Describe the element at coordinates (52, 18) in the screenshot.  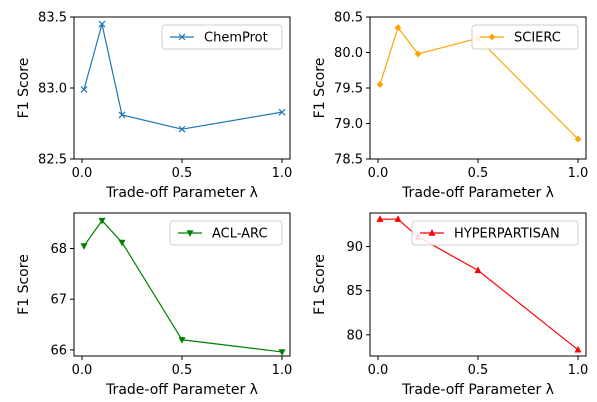
I see `y-tick-label: 83.5` at that location.